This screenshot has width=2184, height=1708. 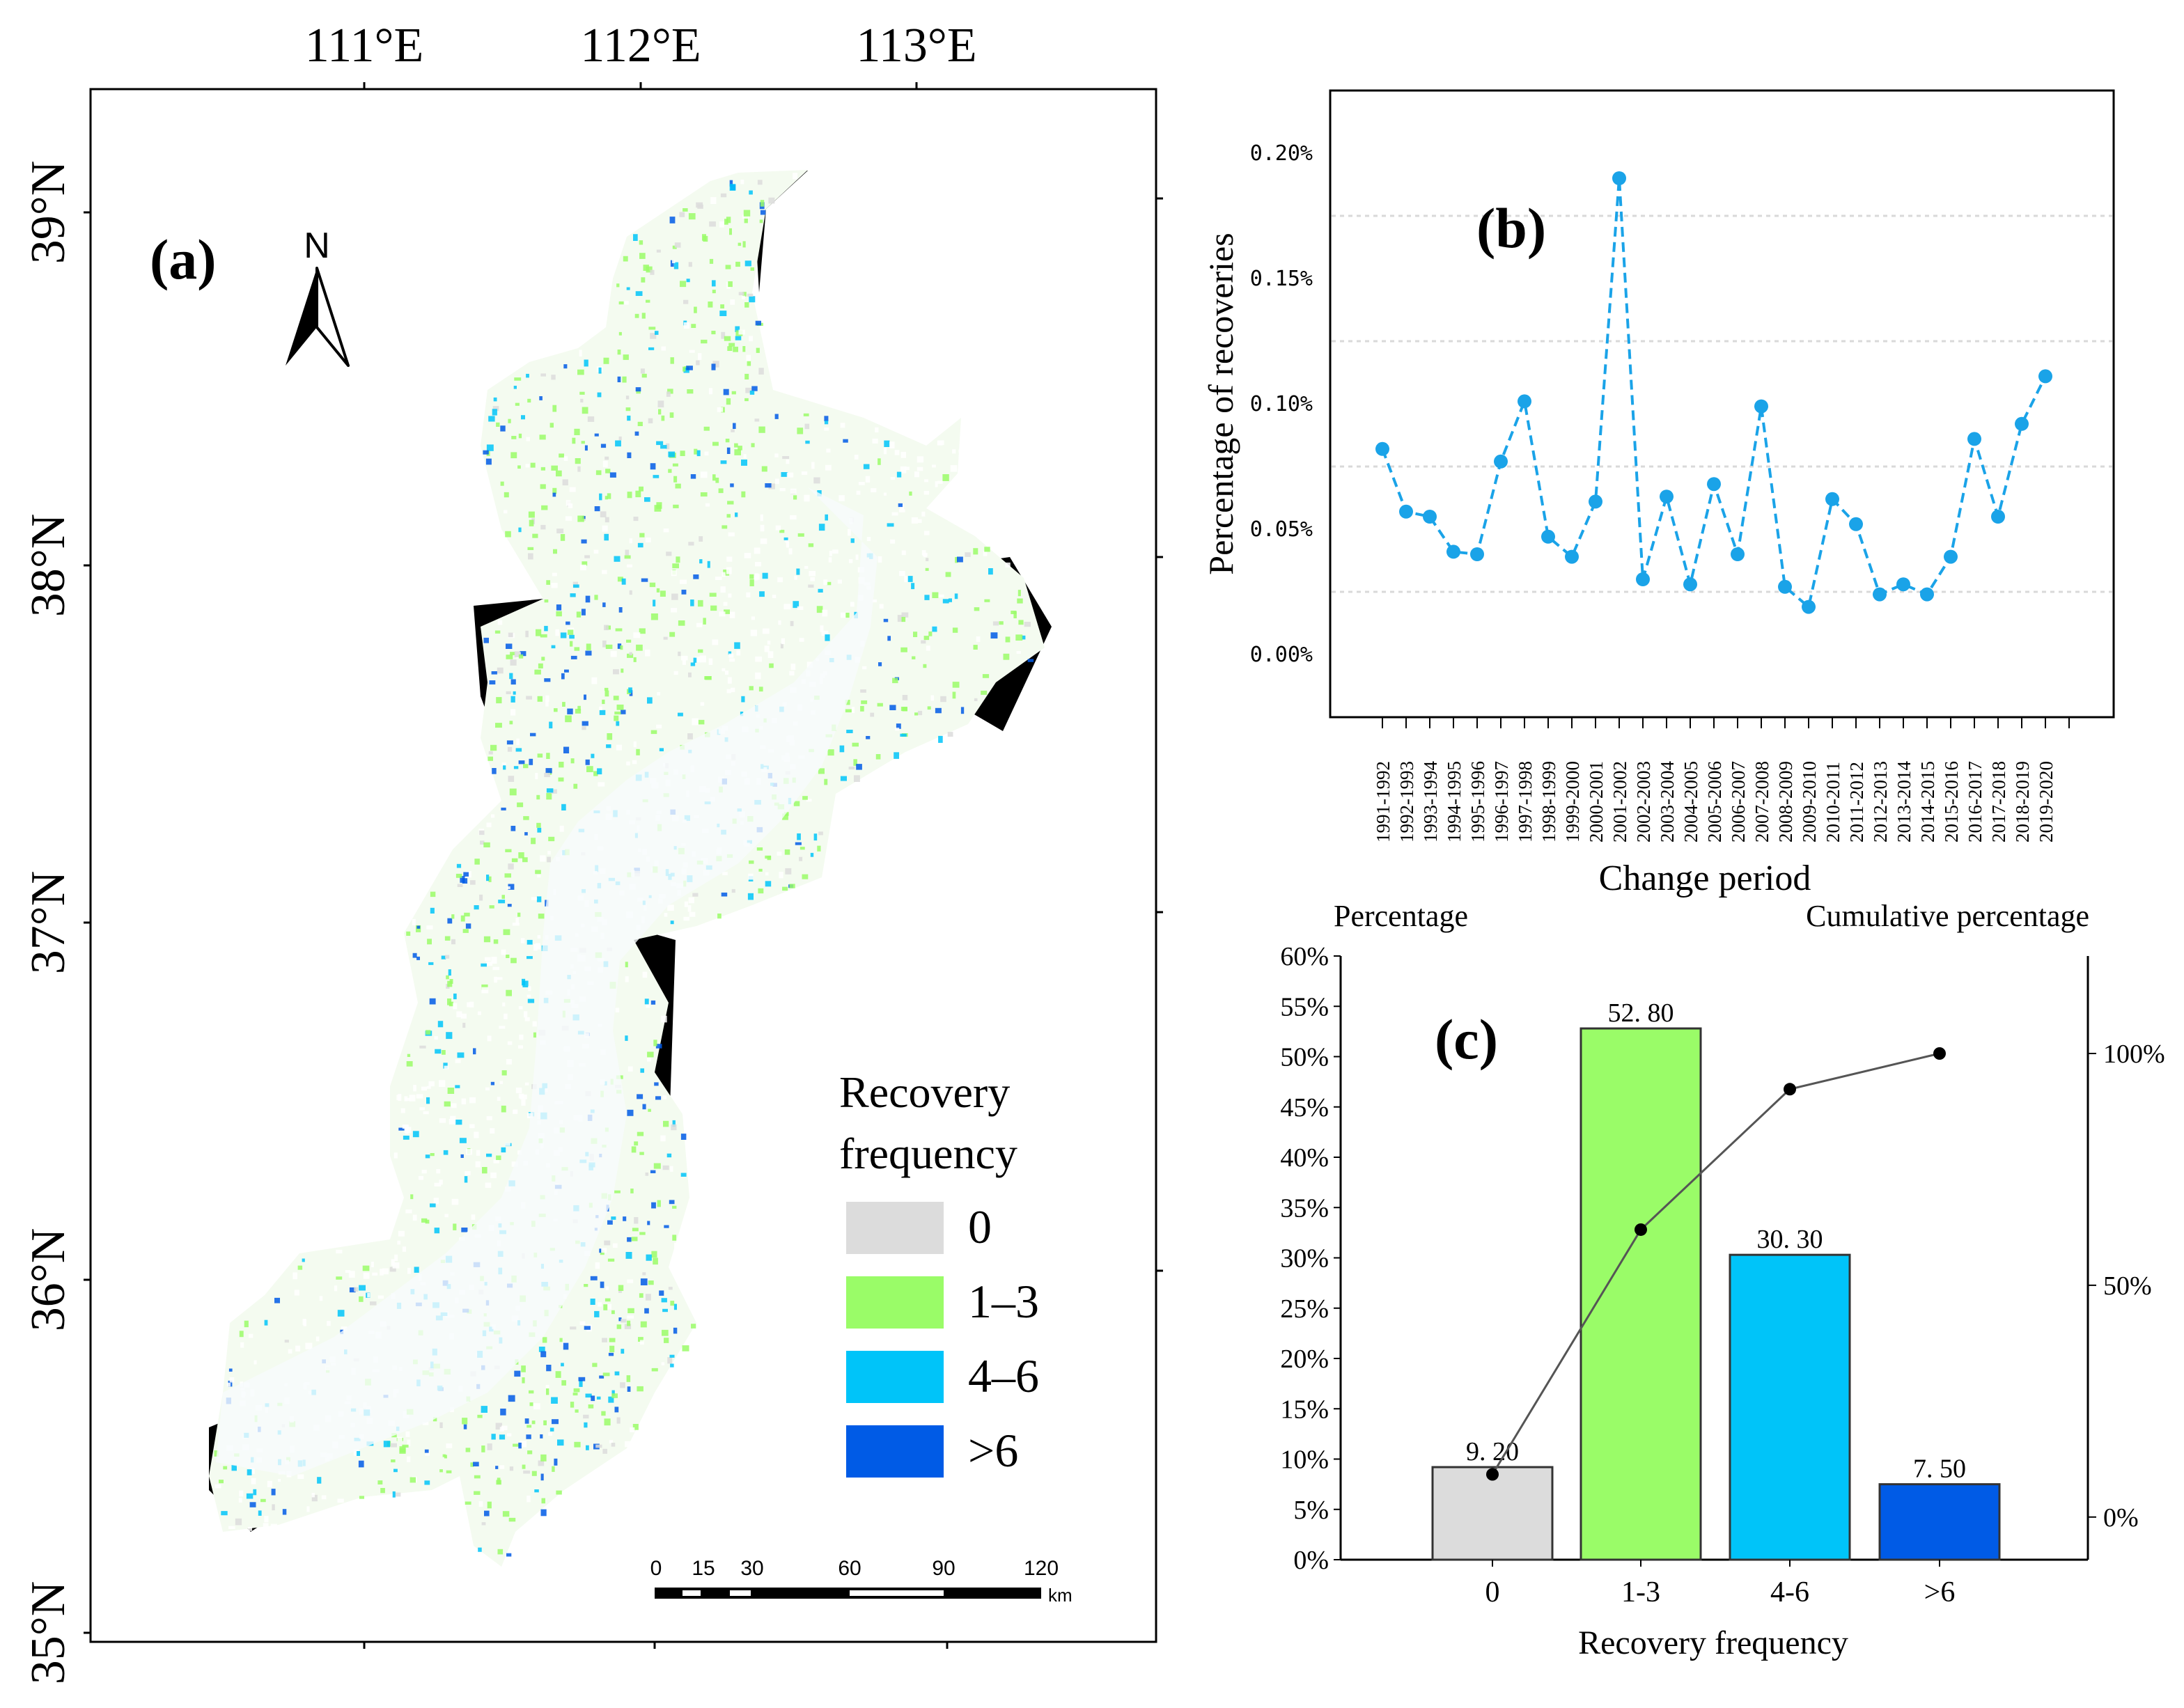 What do you see at coordinates (2126, 1287) in the screenshot?
I see `chart-c-y2-ticks: 0%50%100%` at bounding box center [2126, 1287].